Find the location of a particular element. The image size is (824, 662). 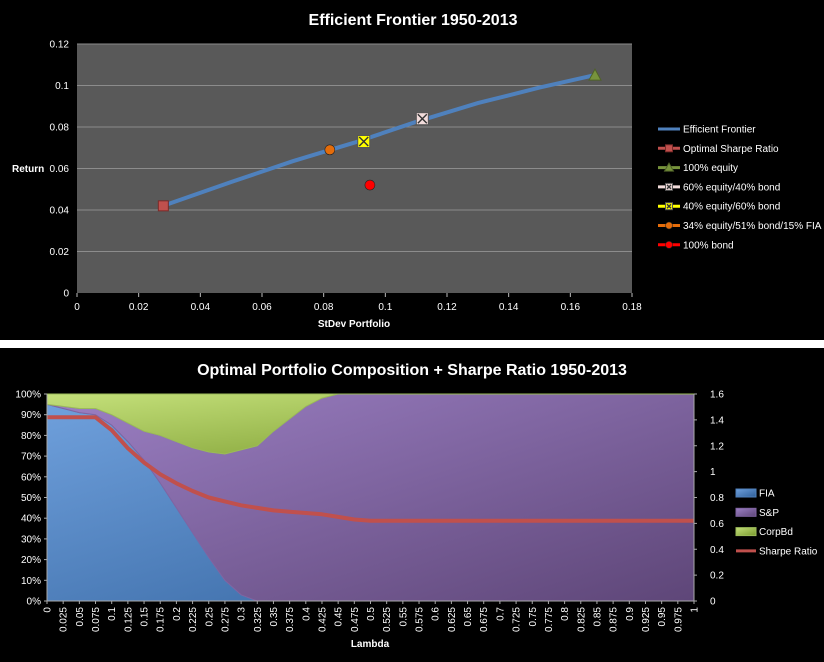

y-tick-label: 0.06 is located at coordinates (60, 169).